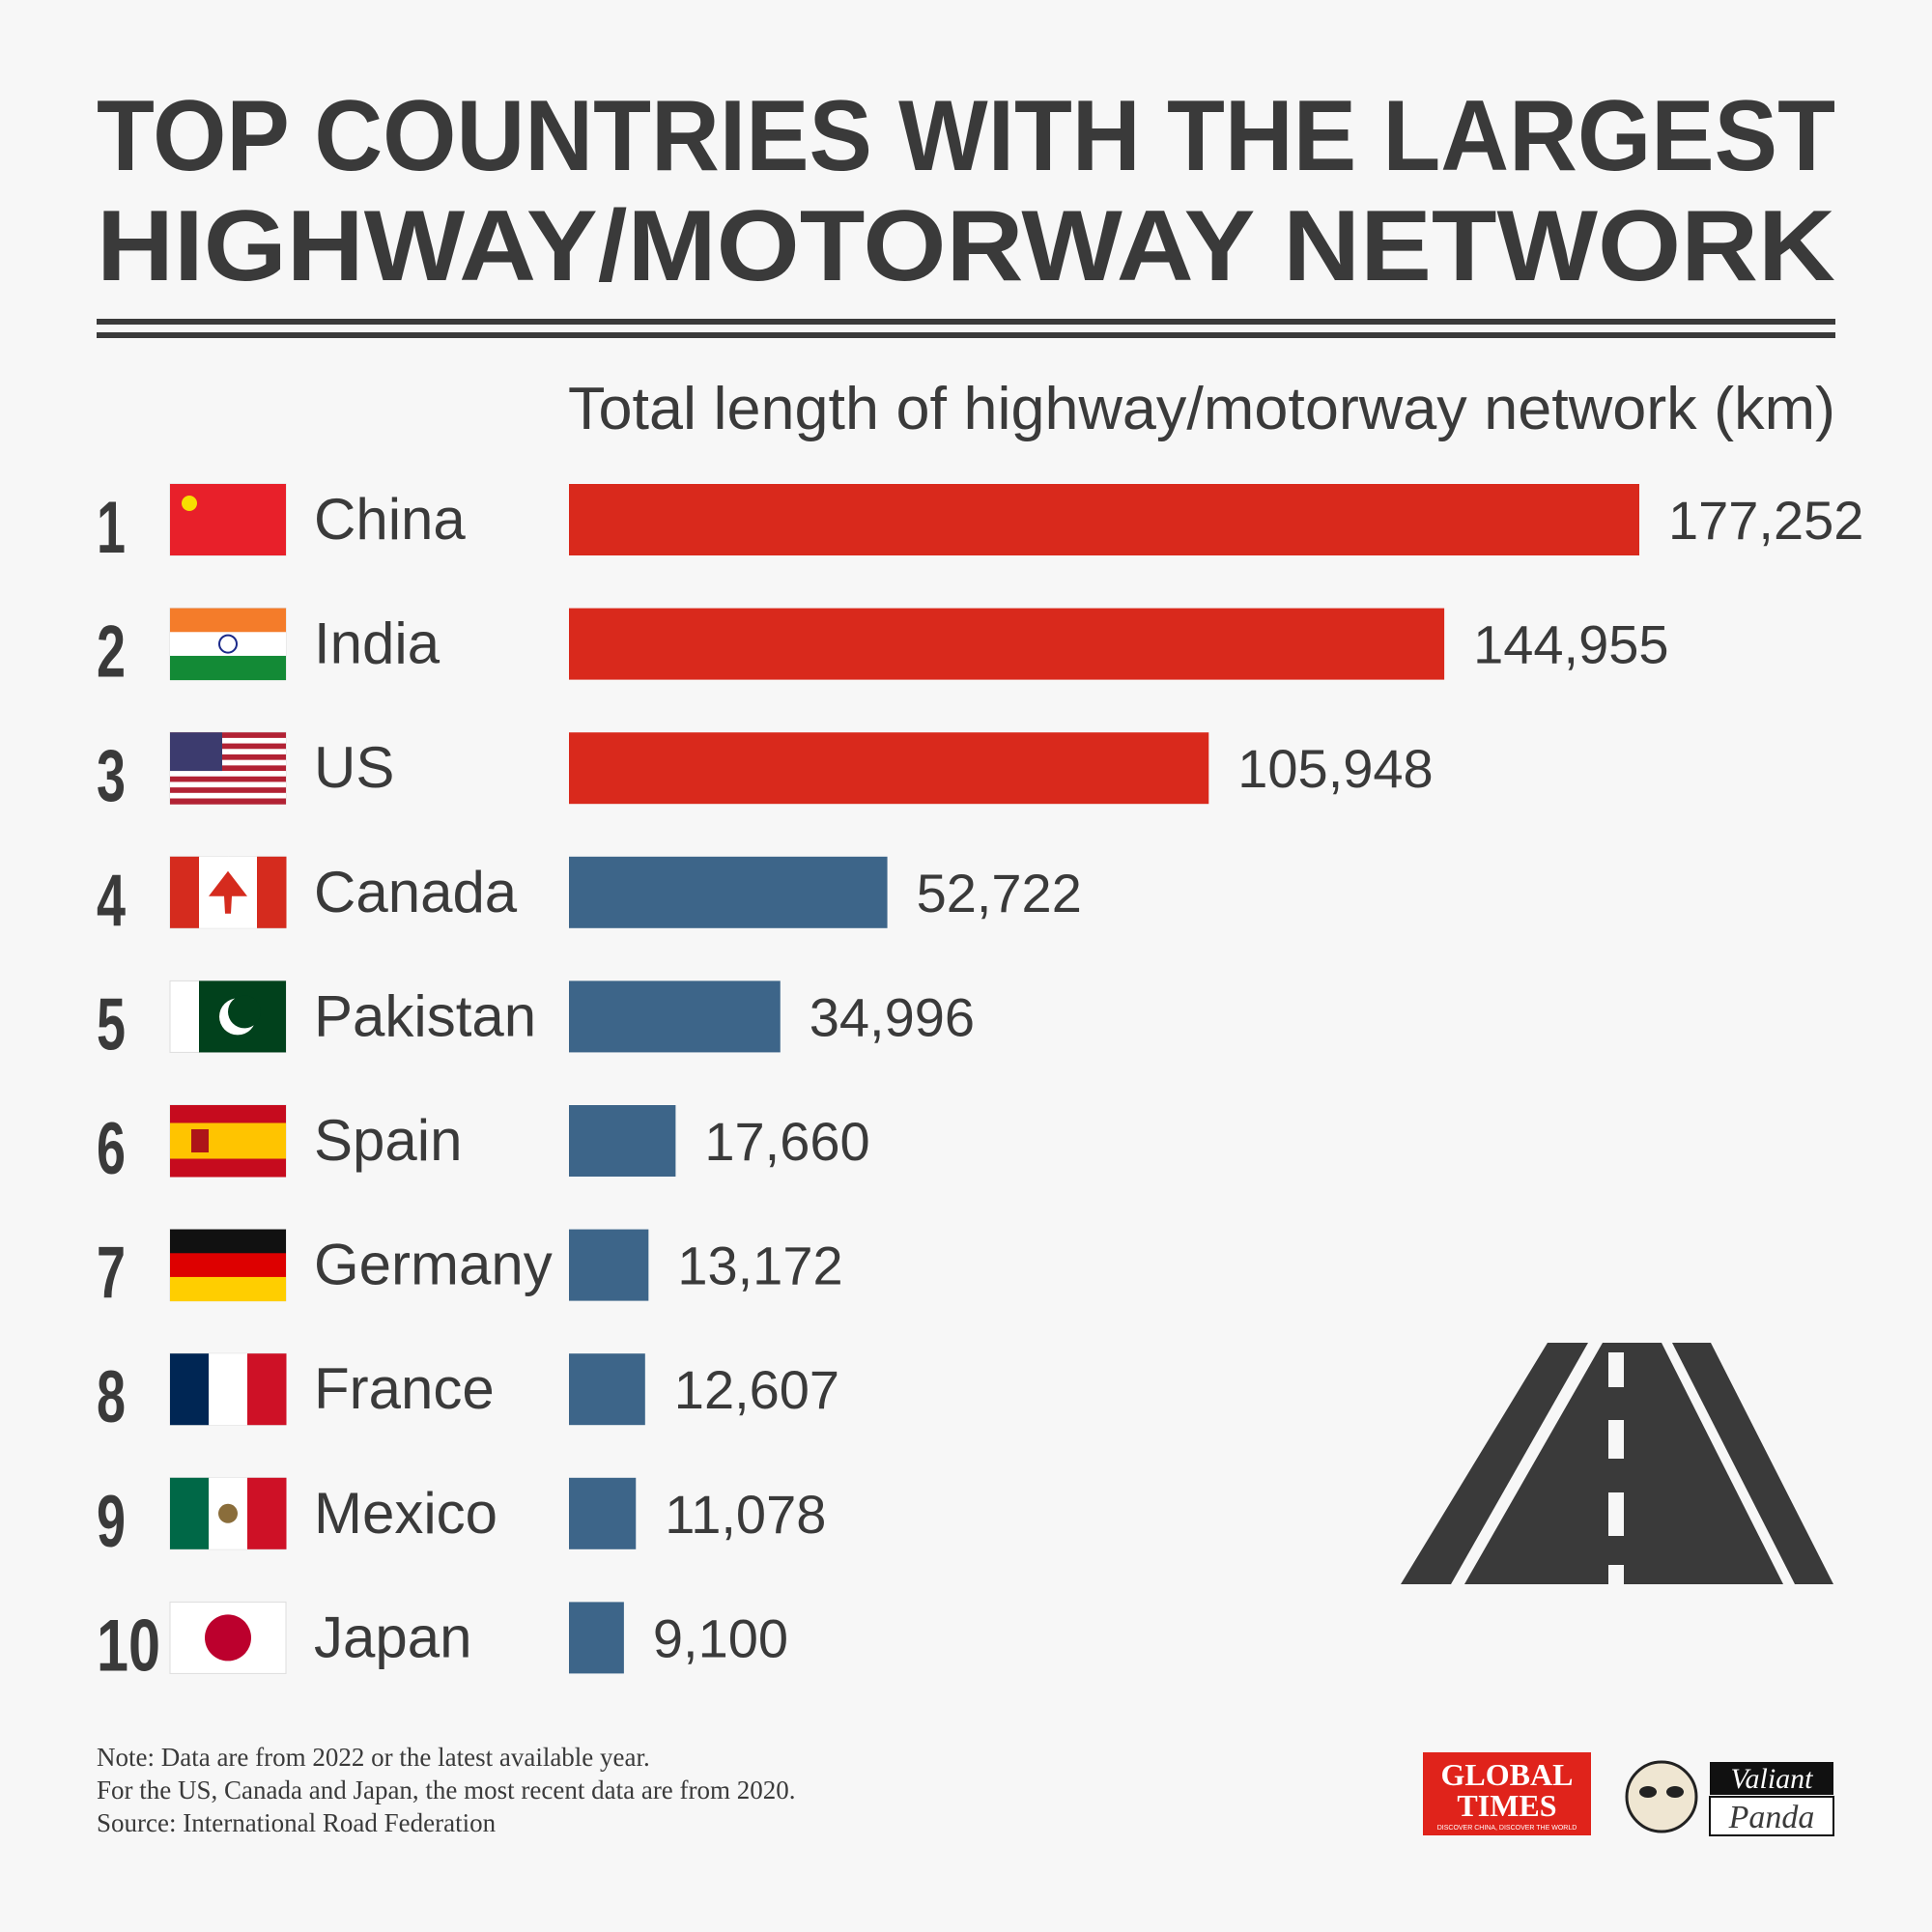 This screenshot has height=1932, width=1932. I want to click on flag-leaf, so click(228, 892).